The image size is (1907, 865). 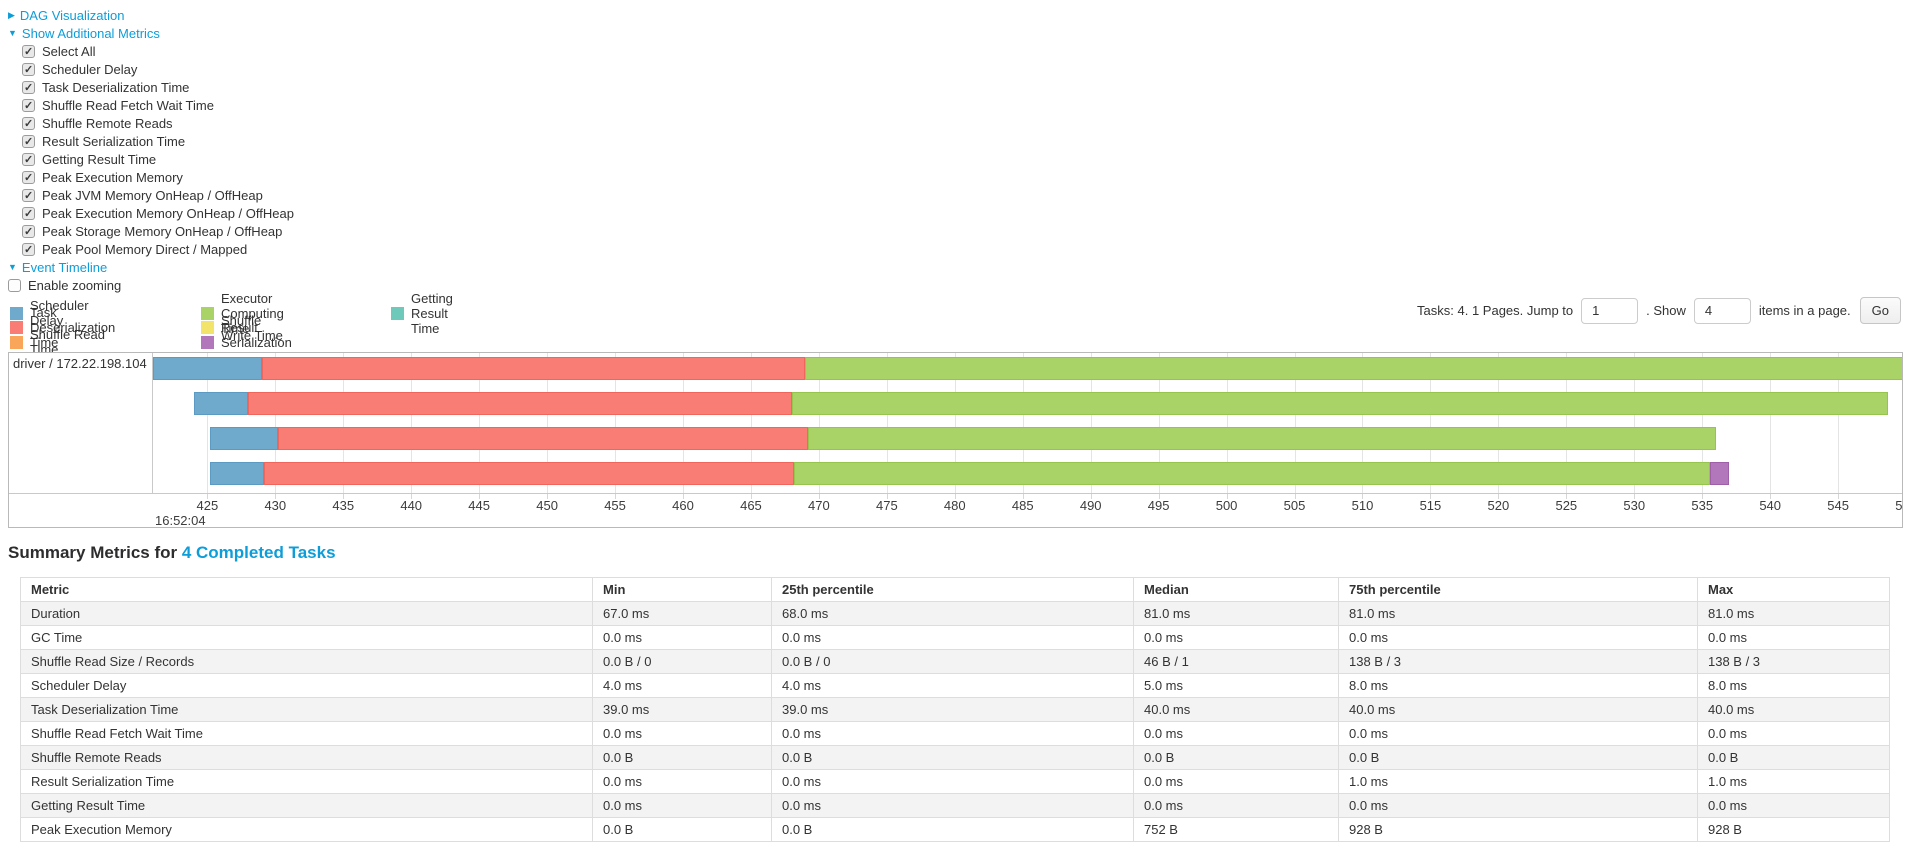 I want to click on tick-label: 520, so click(x=1498, y=505).